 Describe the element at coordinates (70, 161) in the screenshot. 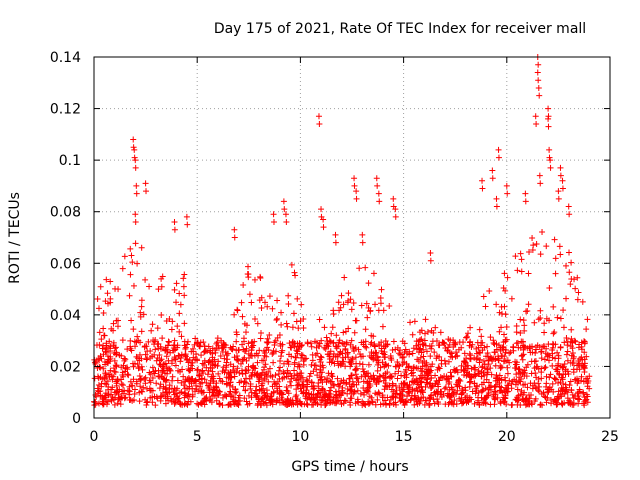

I see `y-tick-label: 0.1` at that location.